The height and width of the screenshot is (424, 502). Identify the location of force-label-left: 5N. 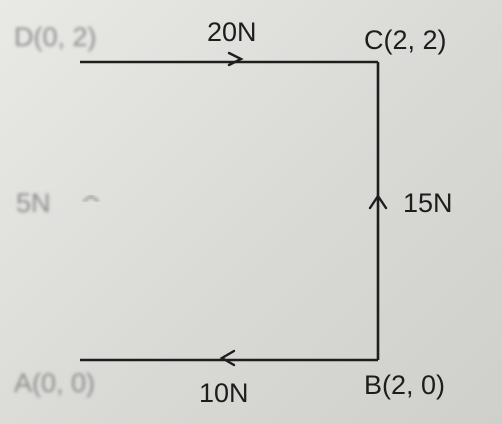
(33, 203).